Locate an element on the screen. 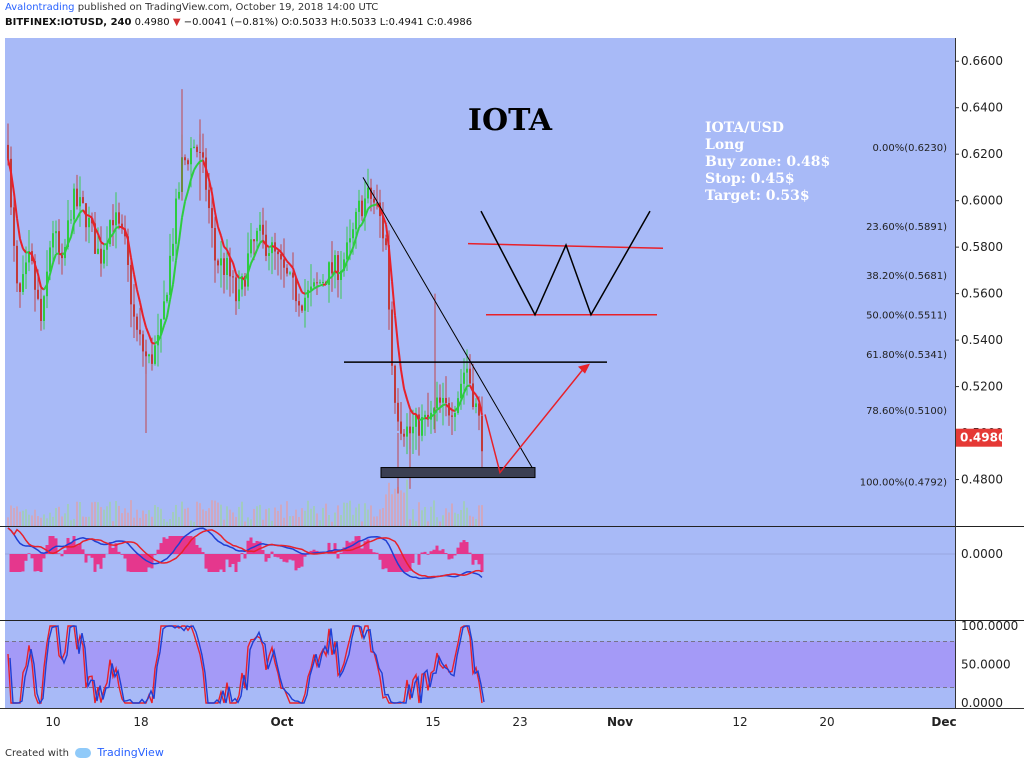 The width and height of the screenshot is (1024, 768). author-link: Avalontrading is located at coordinates (40, 7).